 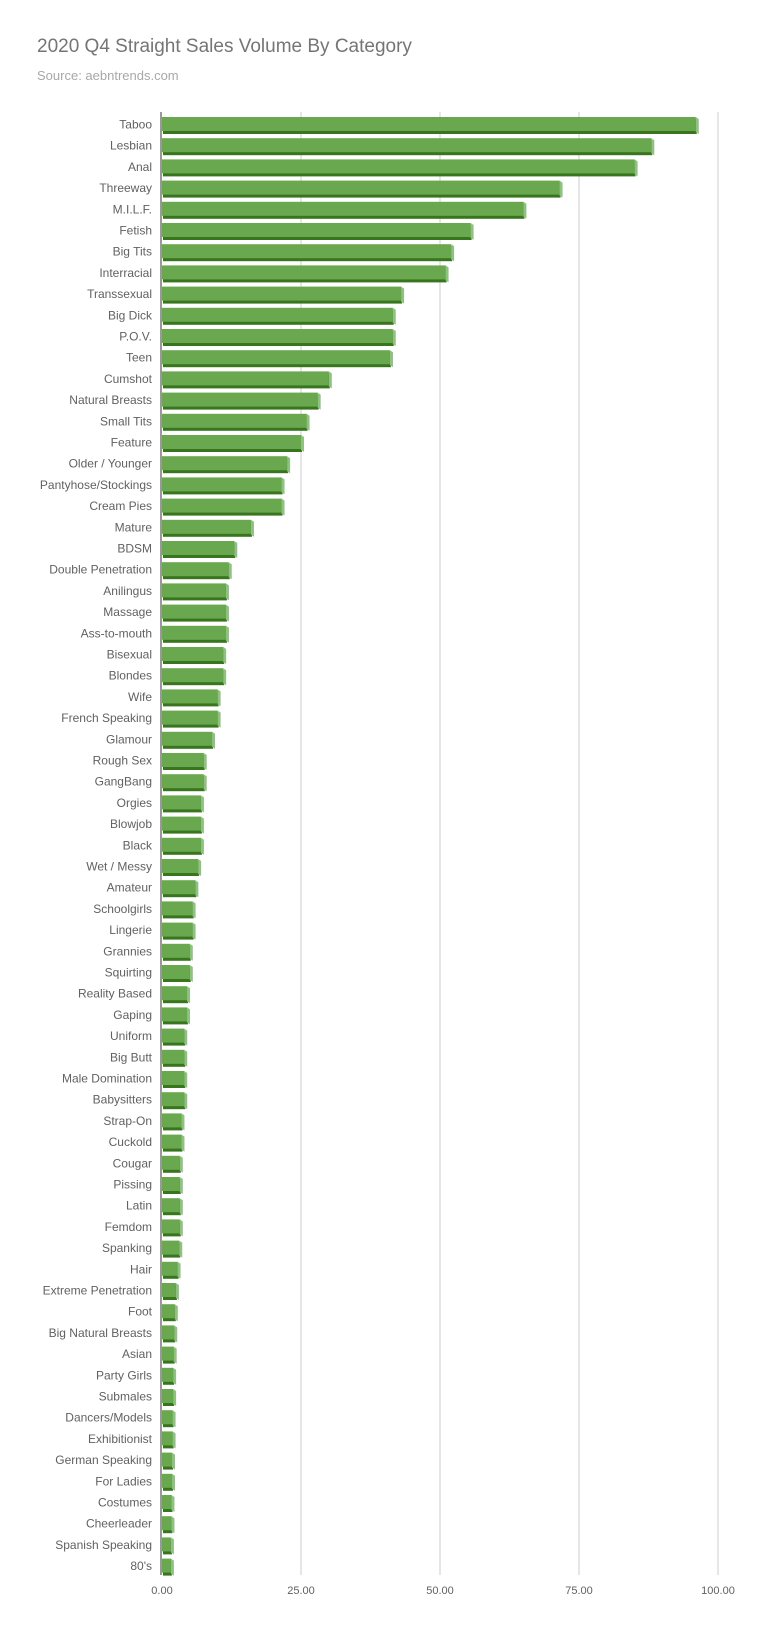 I want to click on category-label: P.O.V., so click(x=135, y=337).